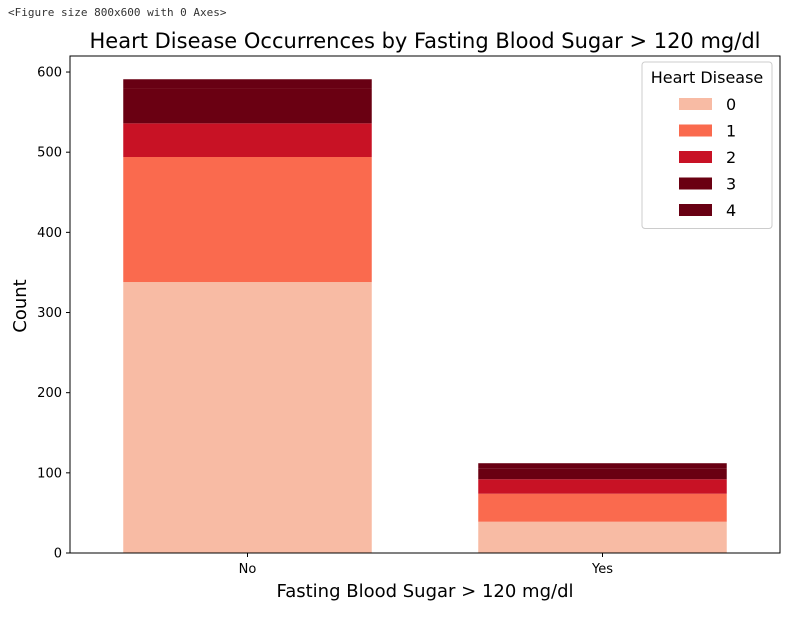 This screenshot has height=618, width=806. Describe the element at coordinates (731, 184) in the screenshot. I see `legend-label-3: 3` at that location.